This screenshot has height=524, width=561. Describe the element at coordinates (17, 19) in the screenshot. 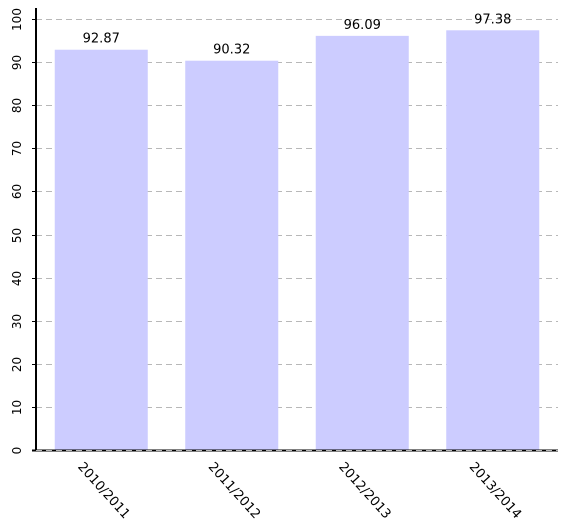

I see `y-tick-label: 100` at that location.